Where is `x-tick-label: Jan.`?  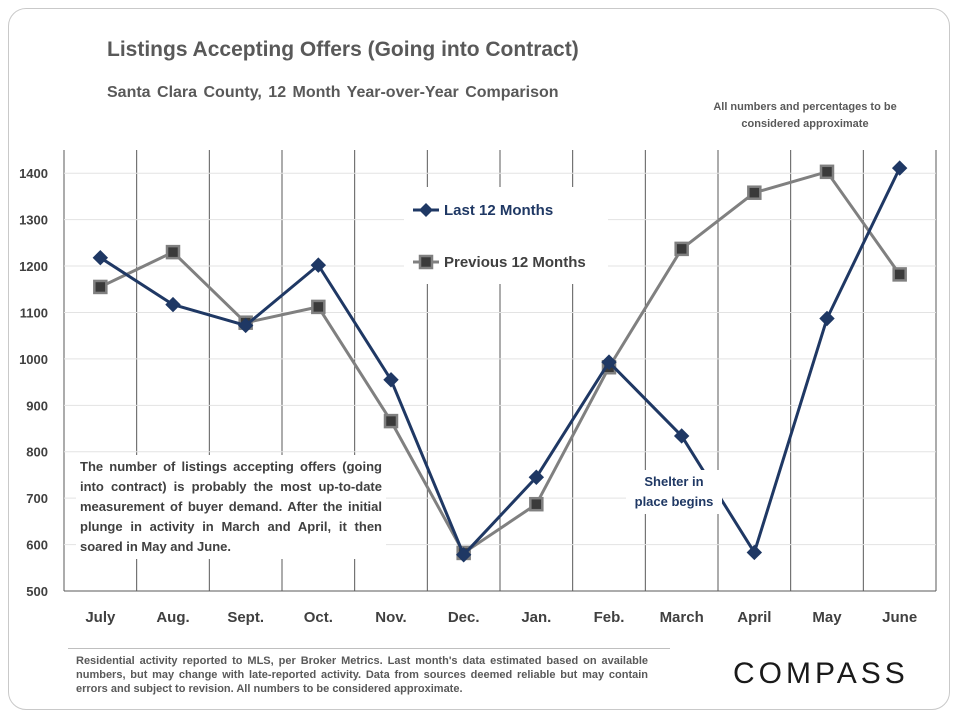 x-tick-label: Jan. is located at coordinates (536, 617).